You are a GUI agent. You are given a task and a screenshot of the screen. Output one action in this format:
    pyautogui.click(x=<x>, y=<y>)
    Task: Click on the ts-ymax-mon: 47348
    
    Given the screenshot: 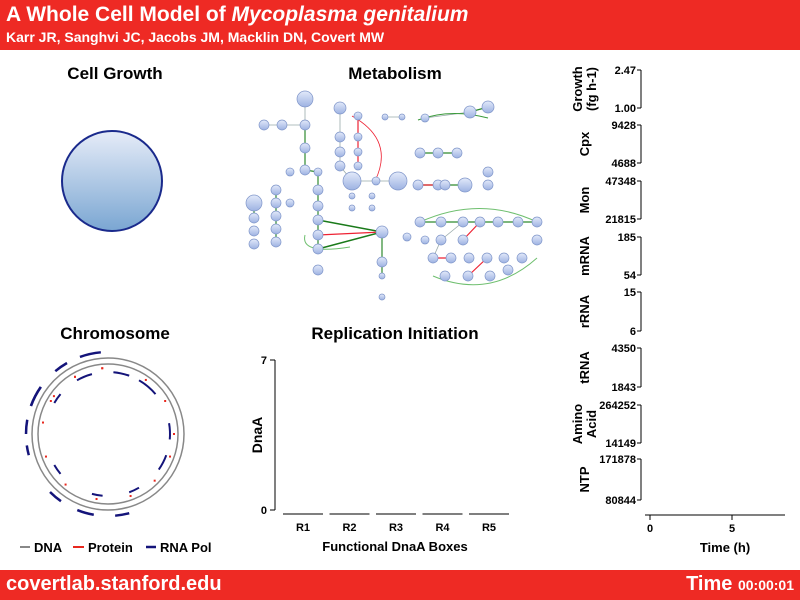 What is the action you would take?
    pyautogui.click(x=620, y=182)
    